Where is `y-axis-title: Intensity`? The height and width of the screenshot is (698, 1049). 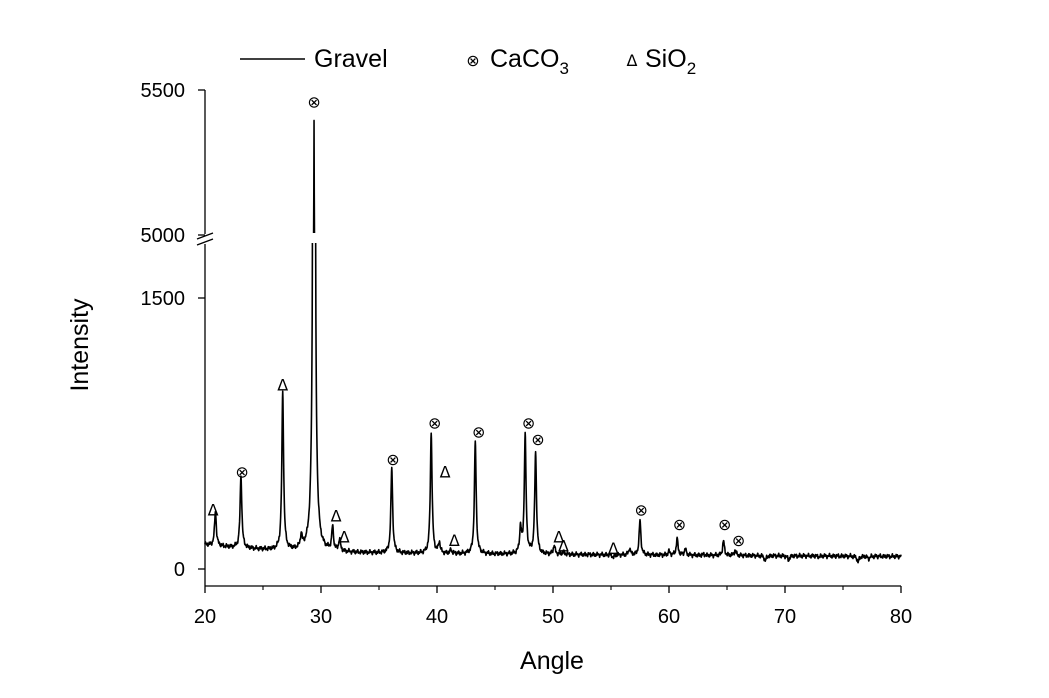
y-axis-title: Intensity is located at coordinates (80, 345).